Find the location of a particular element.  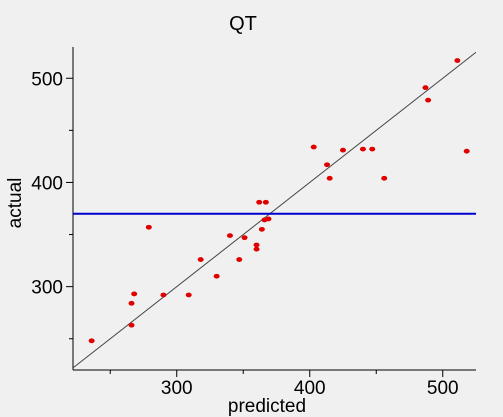

y-axis-label: actual is located at coordinates (15, 203).